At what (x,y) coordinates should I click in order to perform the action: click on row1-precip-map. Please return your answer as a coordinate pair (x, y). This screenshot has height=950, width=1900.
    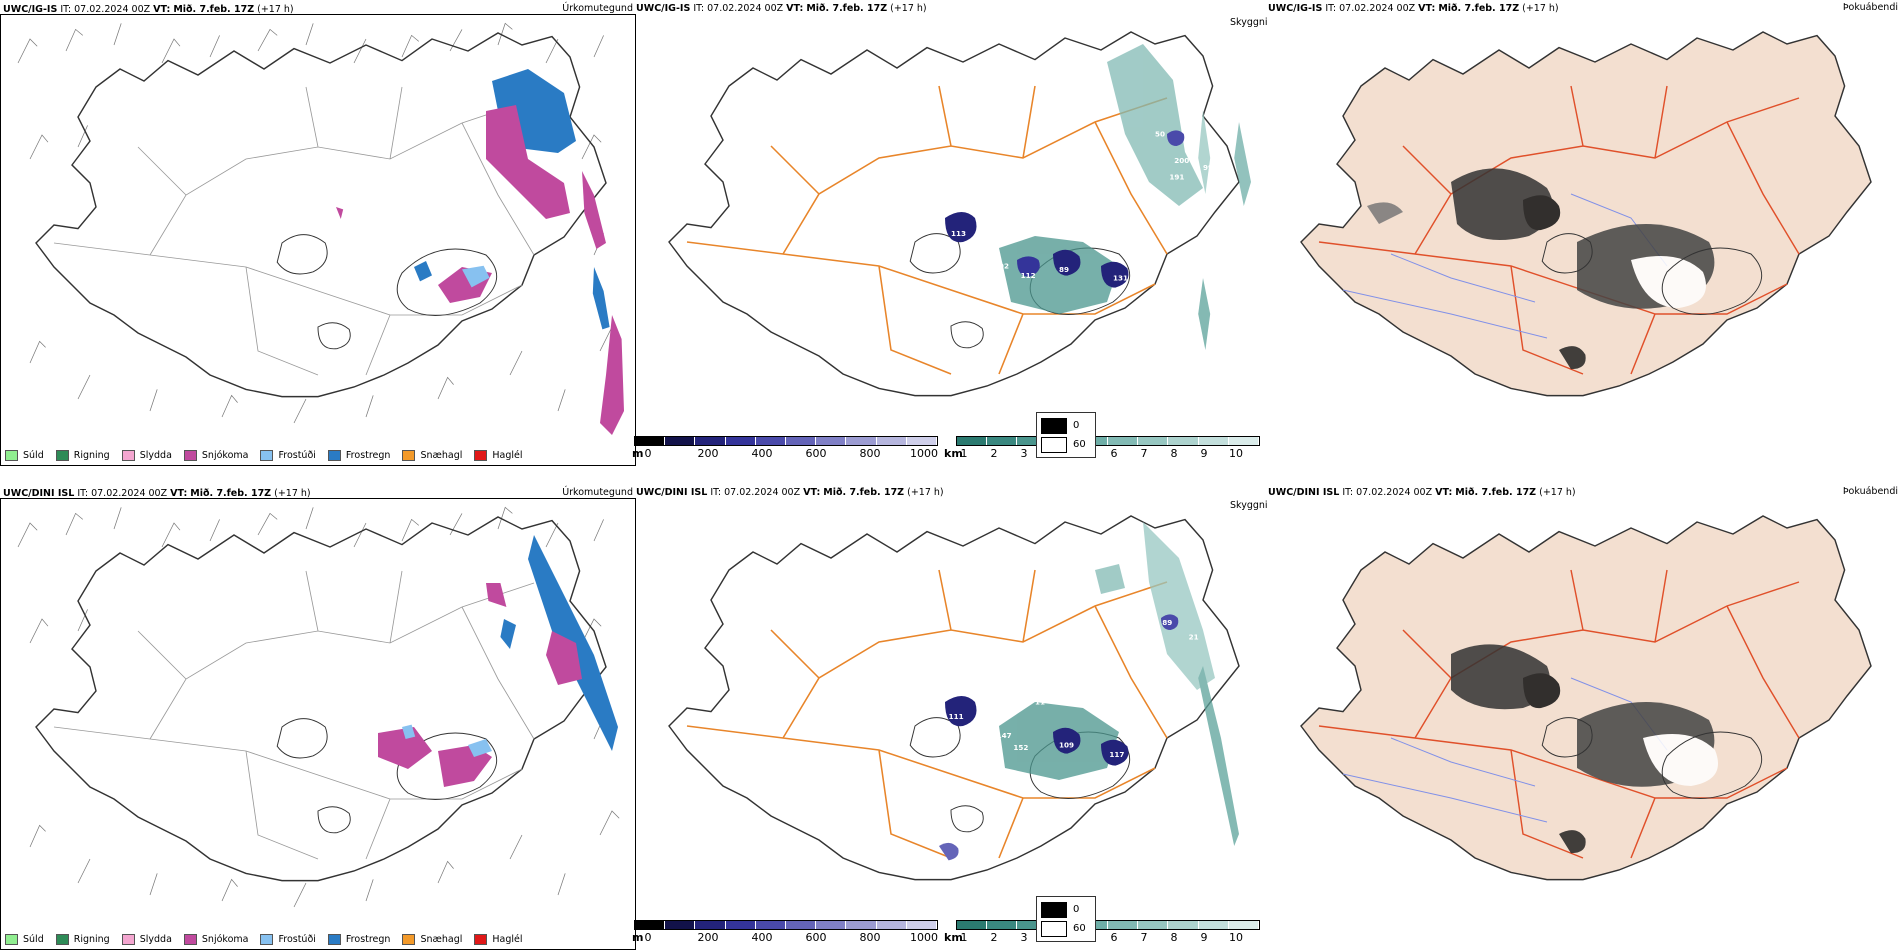
    Looking at the image, I should click on (320, 228).